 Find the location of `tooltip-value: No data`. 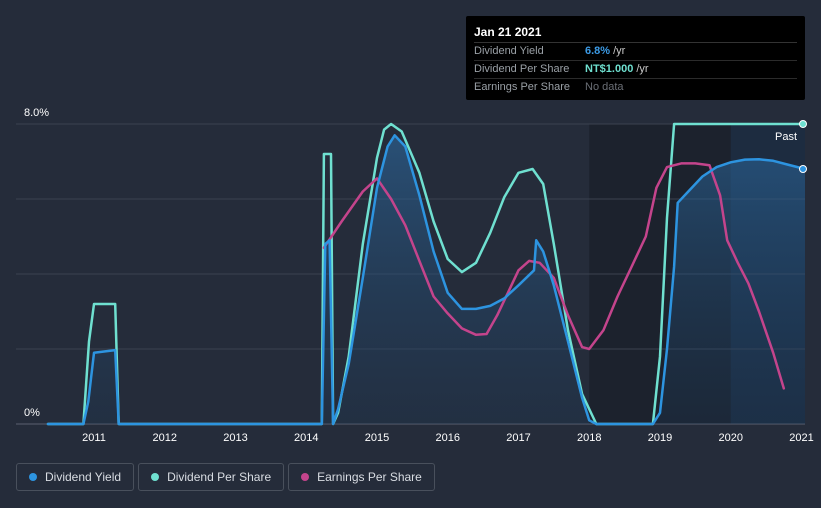

tooltip-value: No data is located at coordinates (604, 87).